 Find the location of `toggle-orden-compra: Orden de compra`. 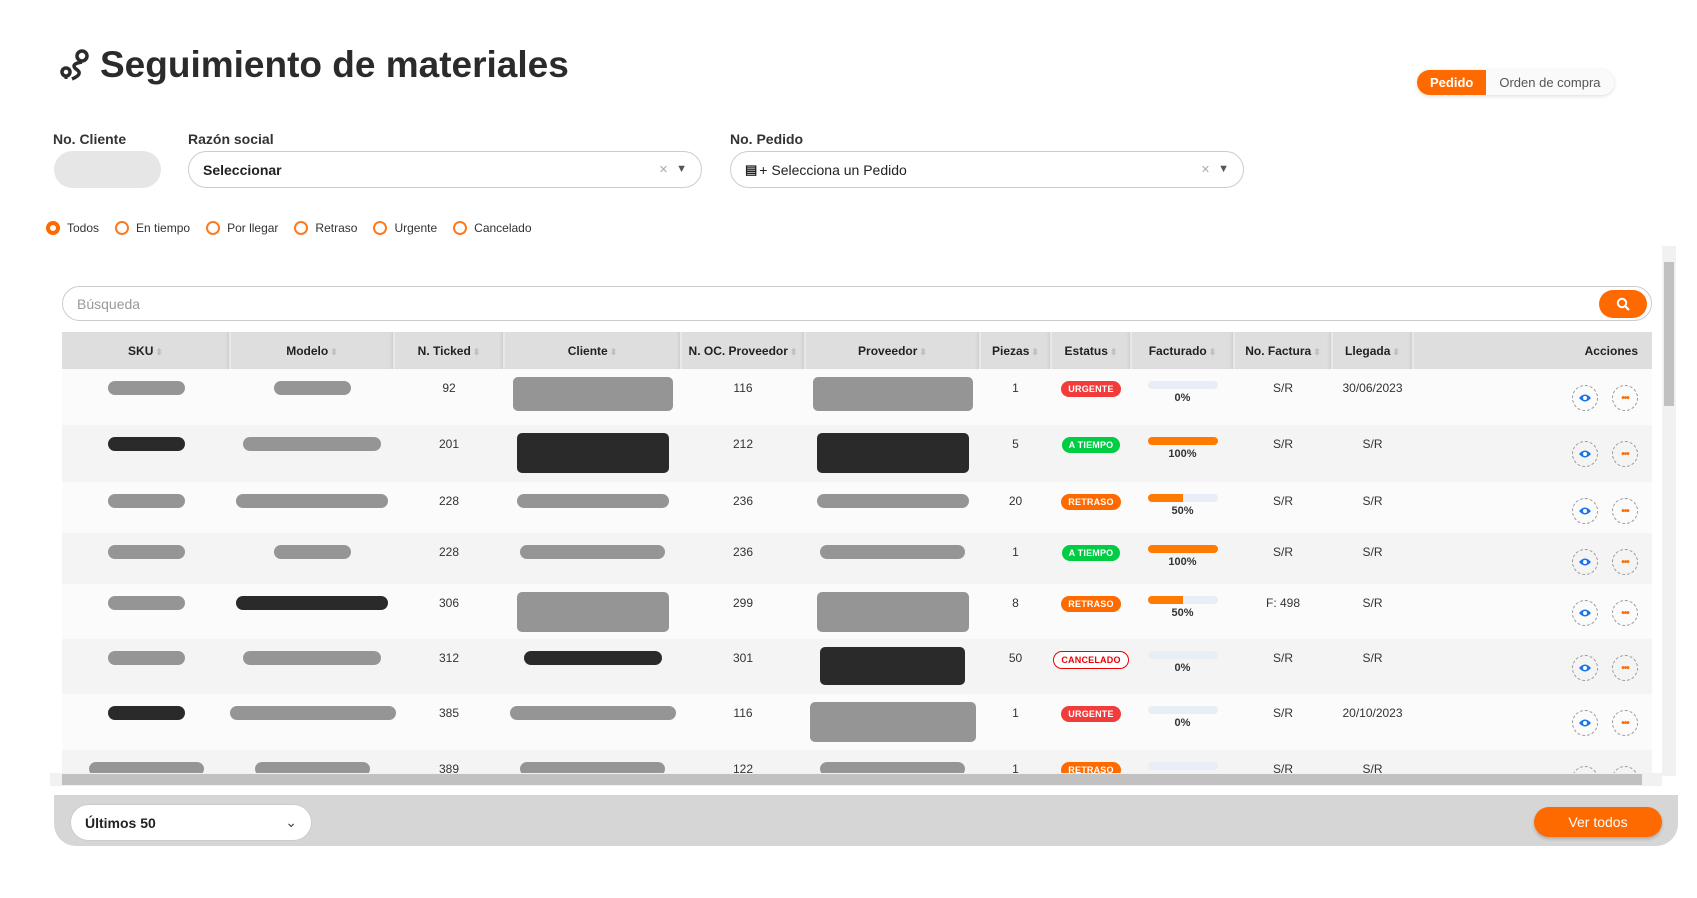

toggle-orden-compra: Orden de compra is located at coordinates (1550, 82).